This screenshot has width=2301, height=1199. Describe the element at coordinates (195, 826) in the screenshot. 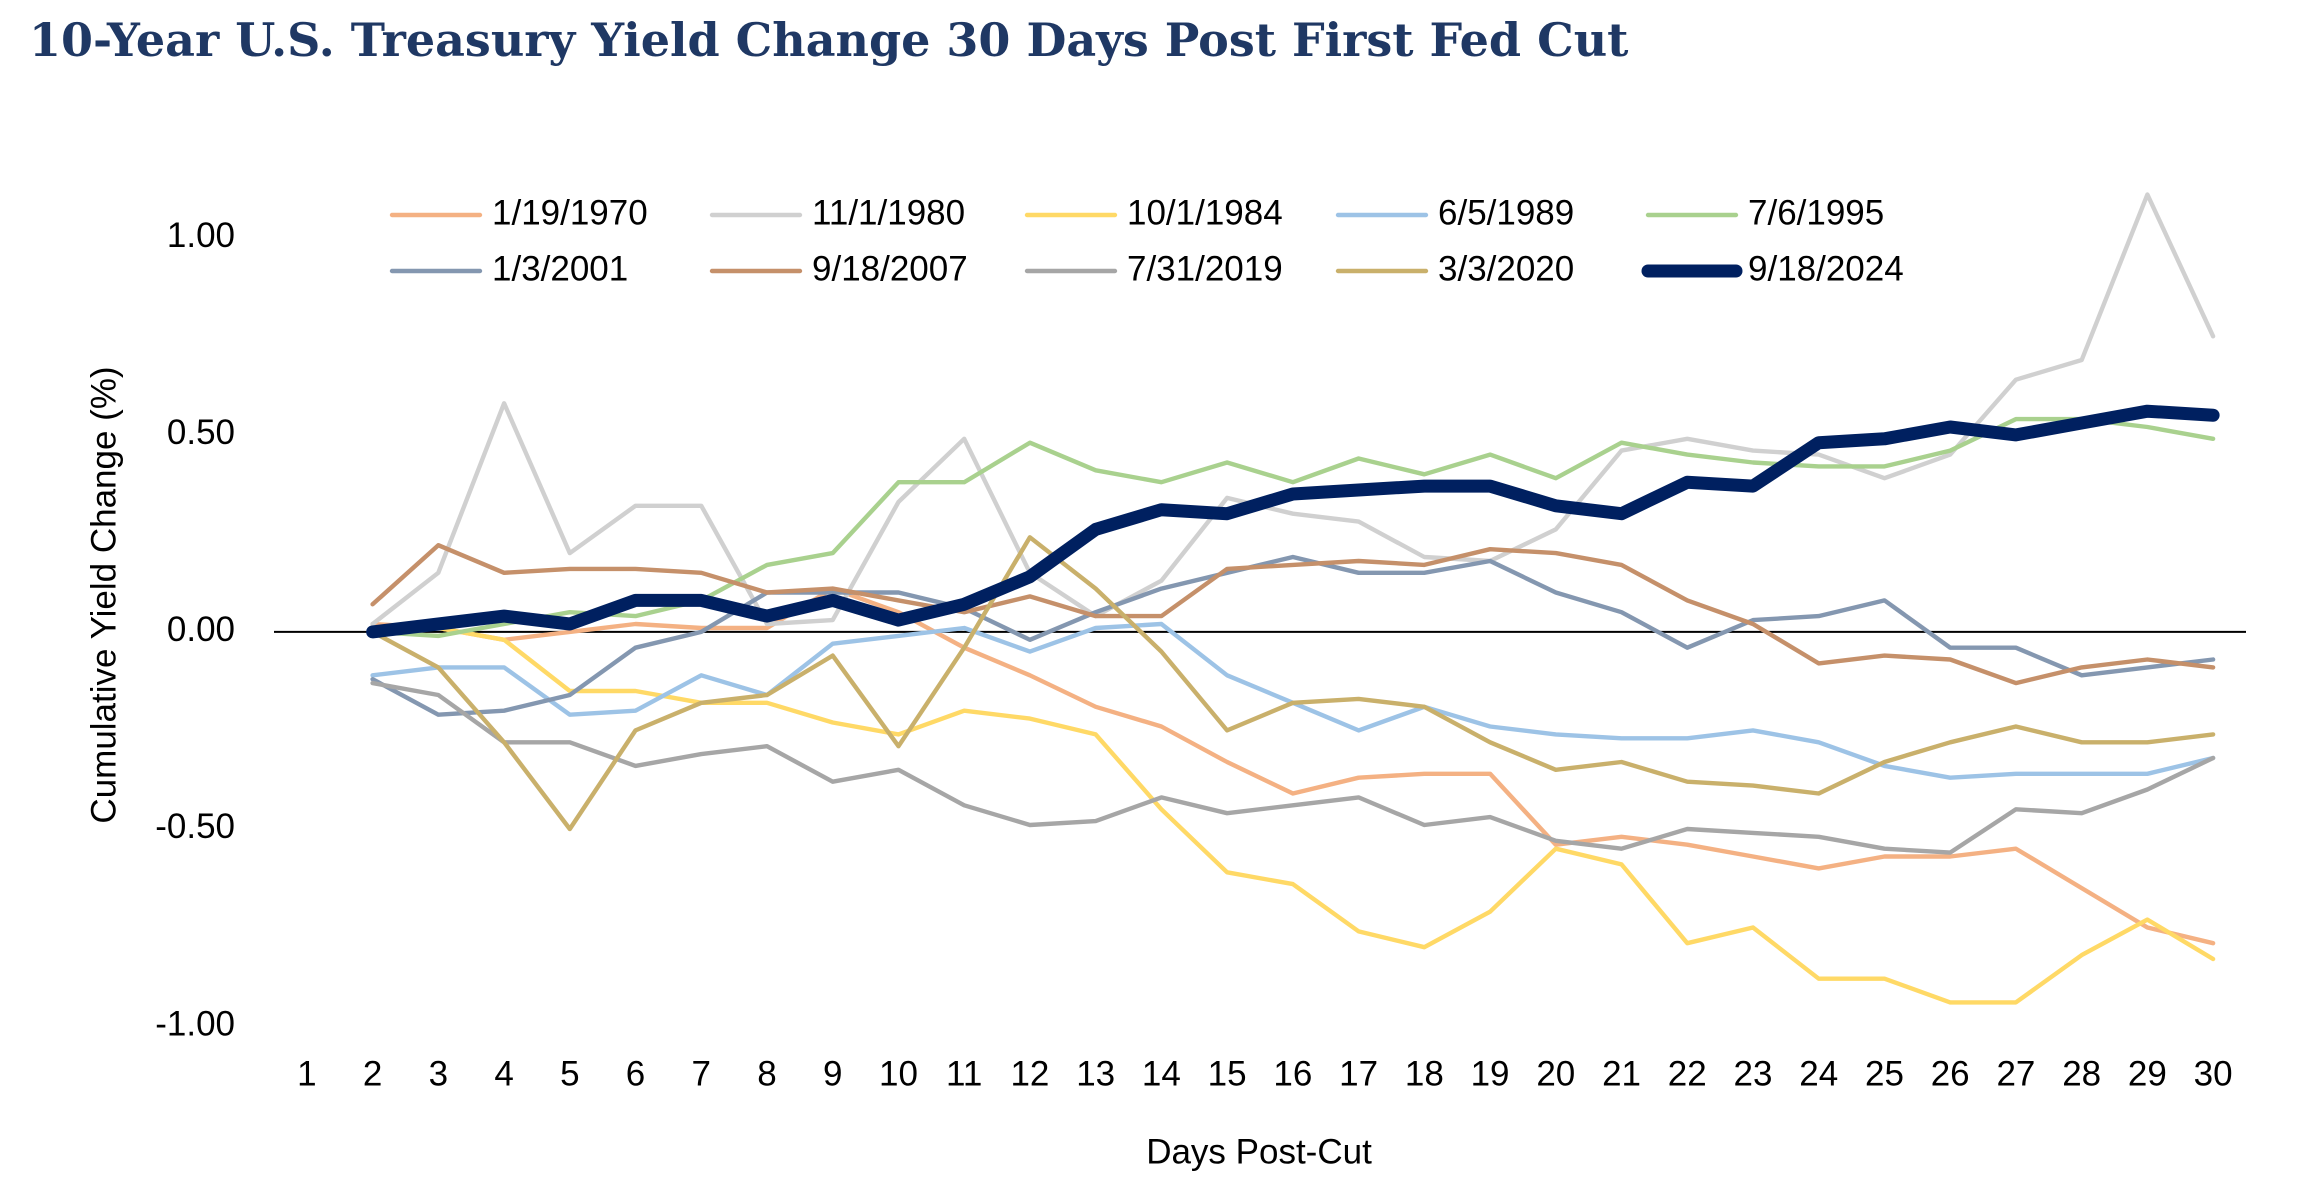

I see `y-tick-label: -0.50` at that location.